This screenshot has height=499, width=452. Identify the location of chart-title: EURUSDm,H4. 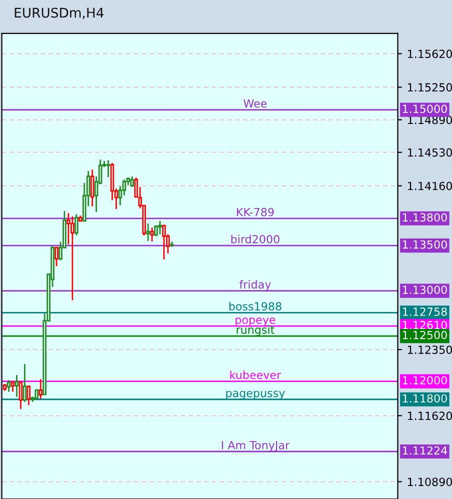
(59, 14).